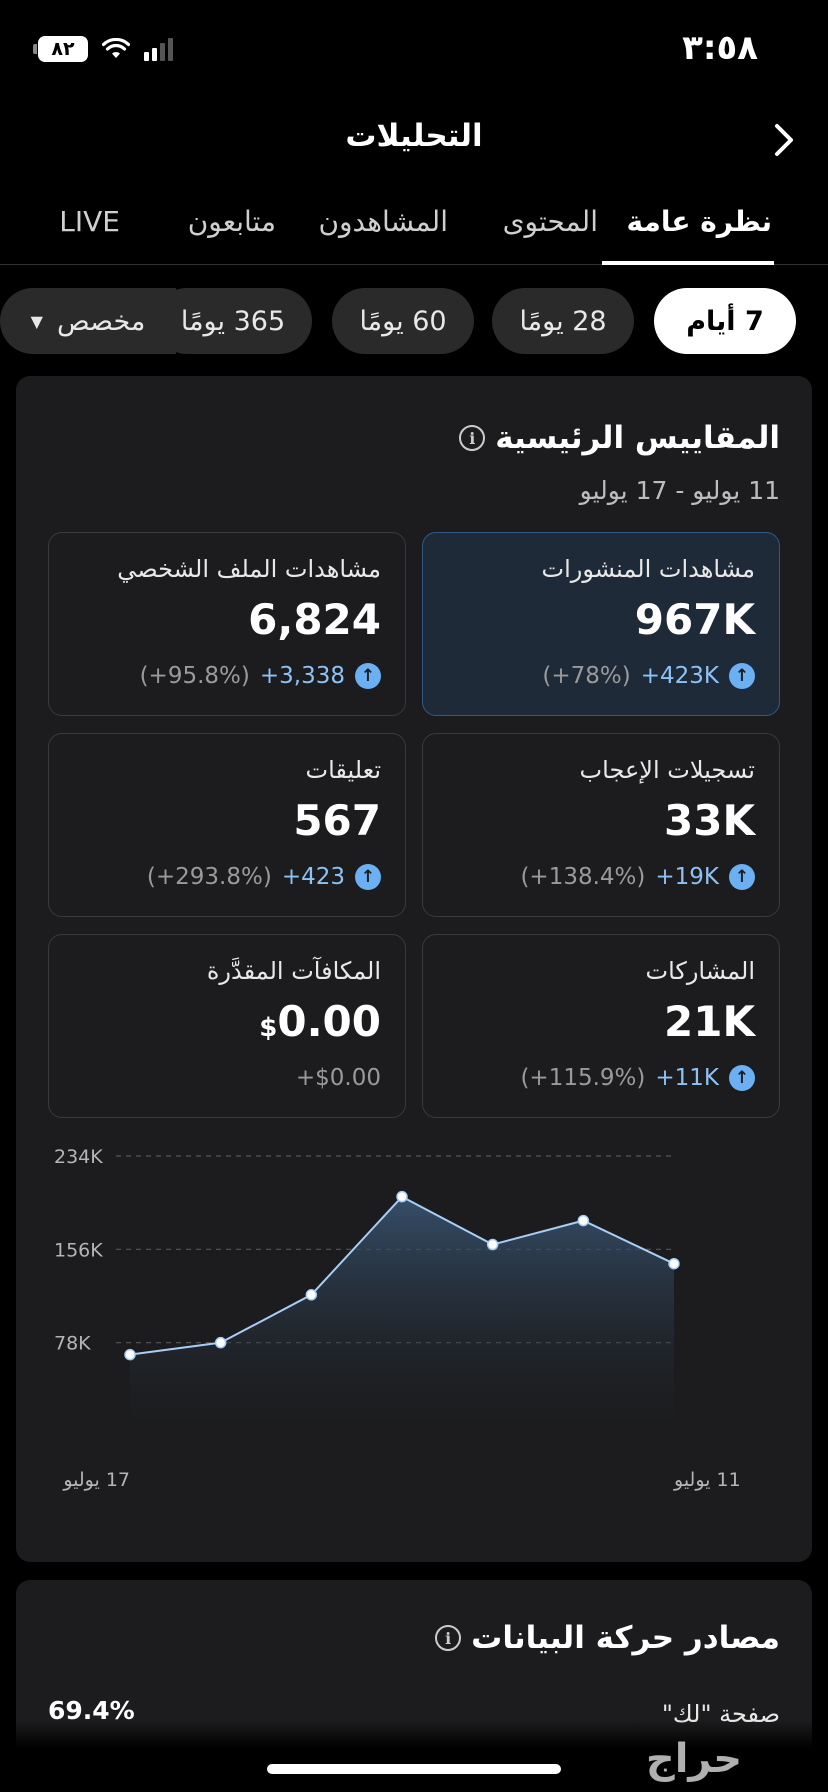 The height and width of the screenshot is (1792, 828). I want to click on change-absolute: +19K, so click(687, 877).